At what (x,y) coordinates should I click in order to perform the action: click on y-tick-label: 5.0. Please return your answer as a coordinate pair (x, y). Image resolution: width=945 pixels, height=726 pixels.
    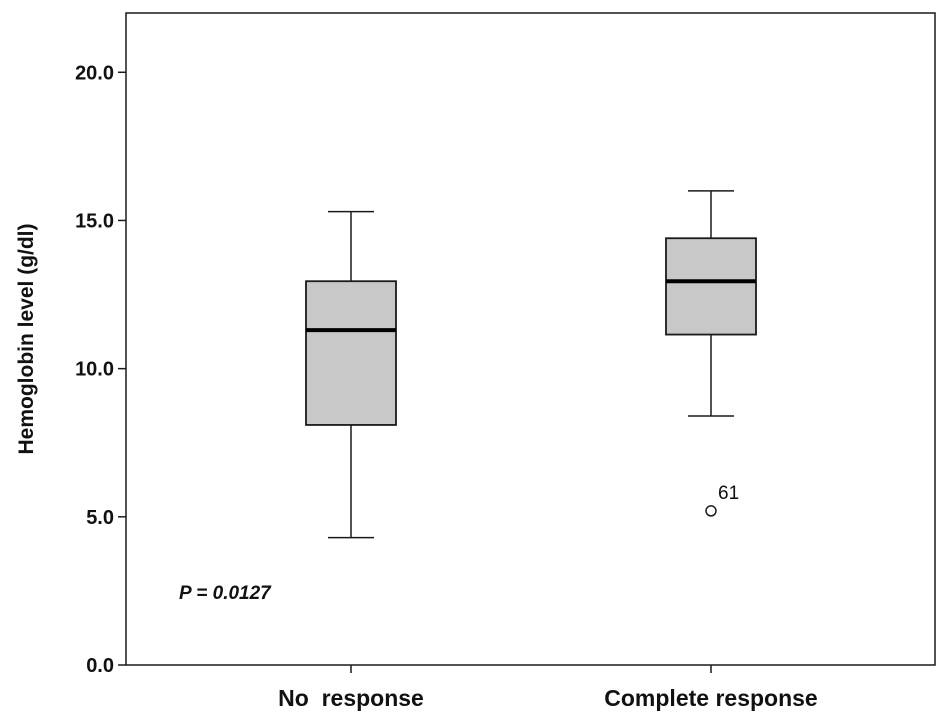
    Looking at the image, I should click on (100, 518).